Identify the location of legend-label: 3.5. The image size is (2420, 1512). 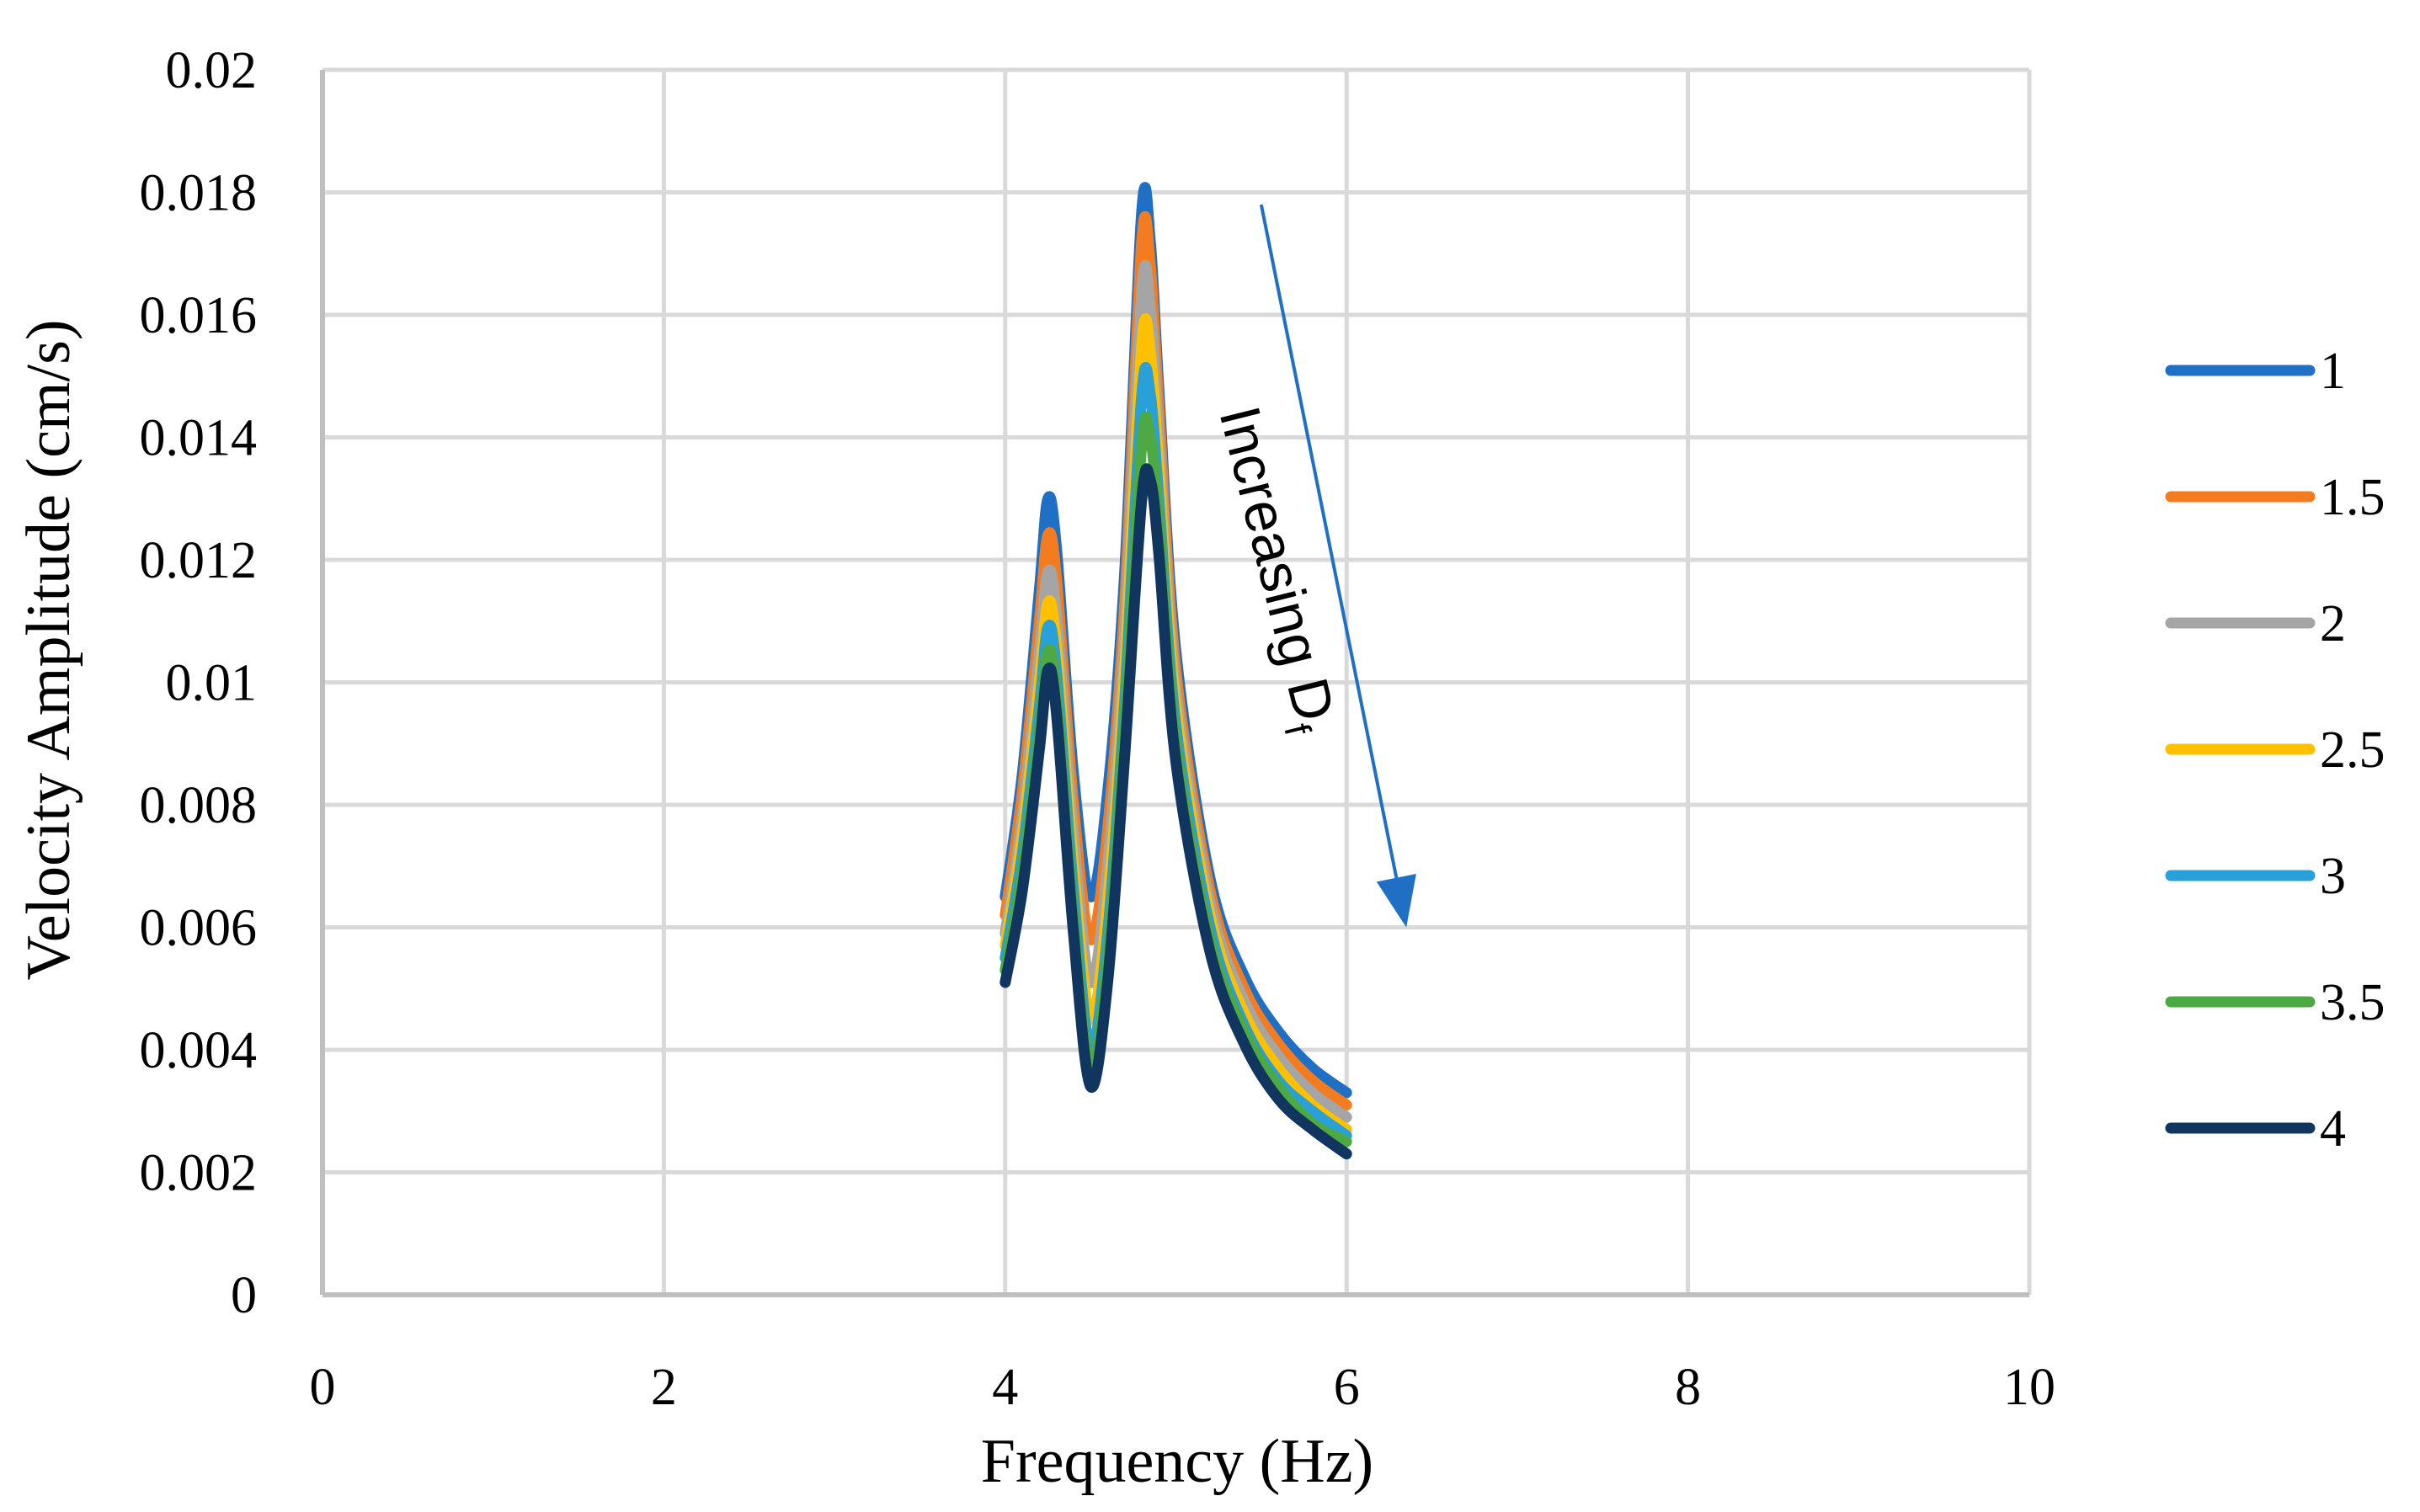
(2353, 1003).